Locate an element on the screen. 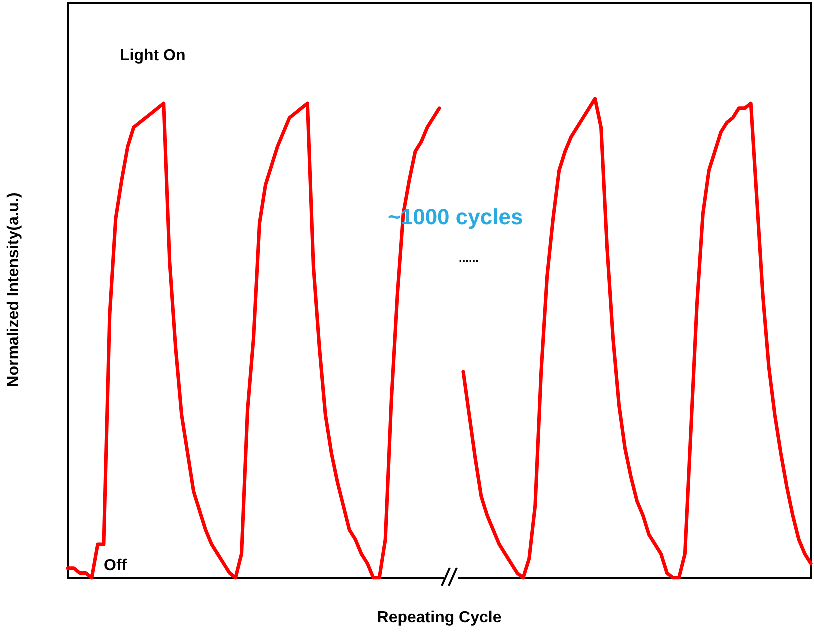  x-axis-title: Repeating Cycle is located at coordinates (439, 618).